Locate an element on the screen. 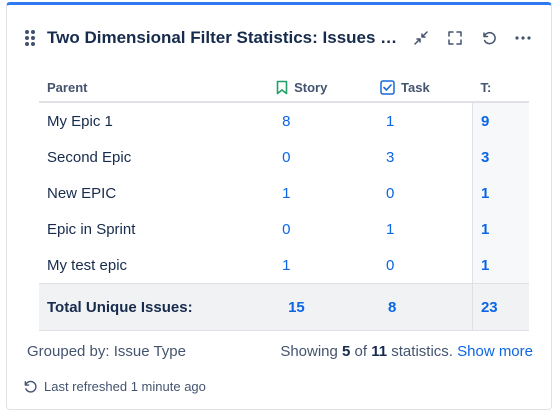 The image size is (558, 415). total-row: Total Unique Issues: 15 8 23 is located at coordinates (284, 307).